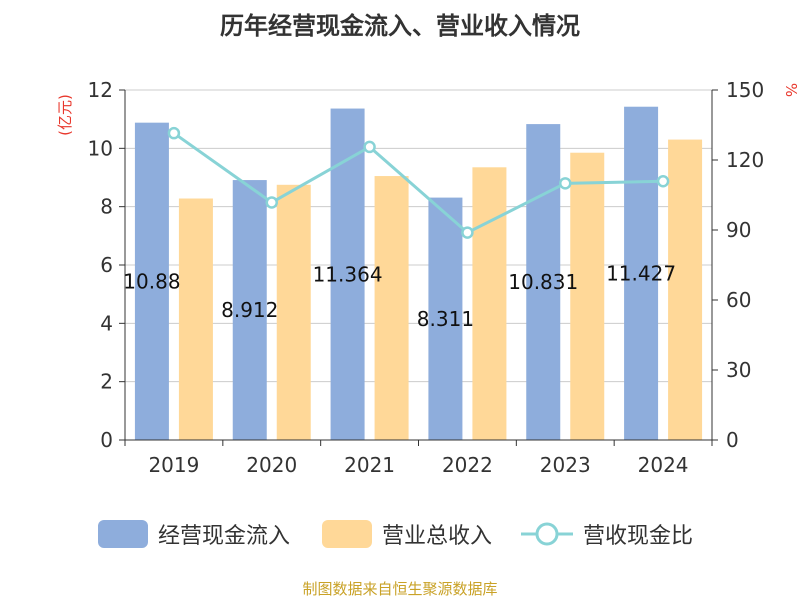 This screenshot has width=800, height=600. Describe the element at coordinates (65, 115) in the screenshot. I see `y-left-unit: (亿元)` at that location.